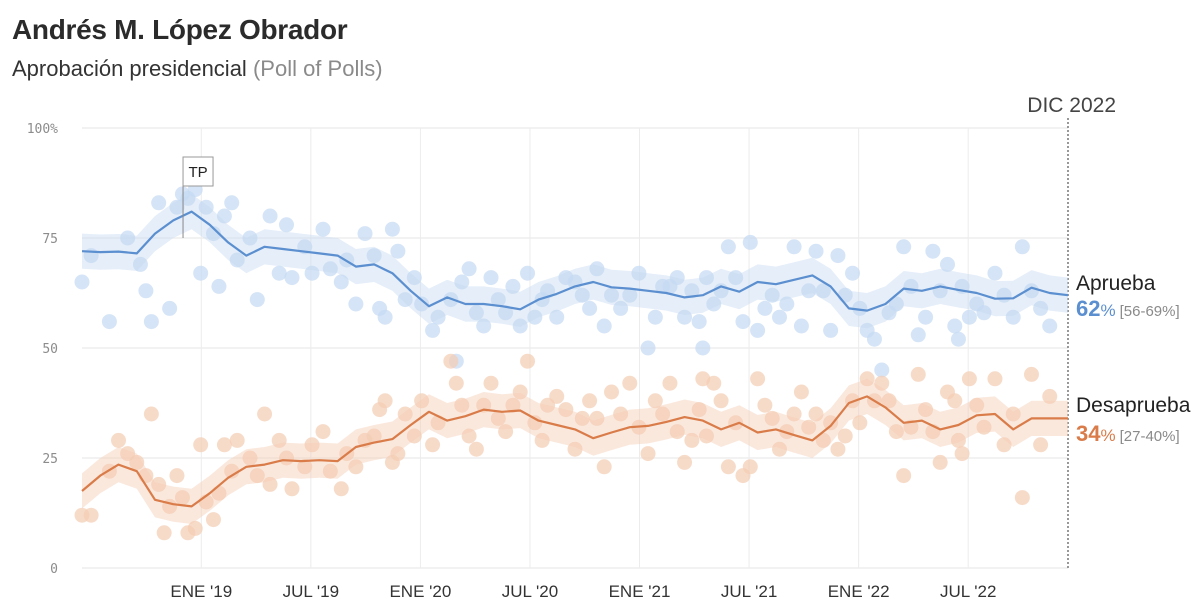 Image resolution: width=1200 pixels, height=616 pixels. Describe the element at coordinates (50, 459) in the screenshot. I see `y-tick-label: 25` at that location.